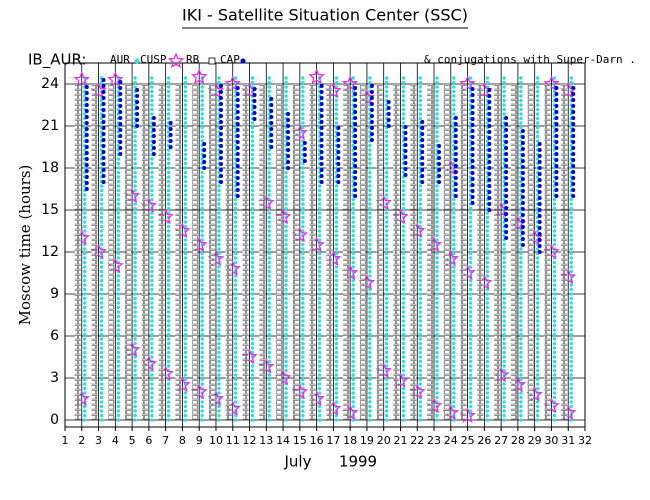 The width and height of the screenshot is (650, 500). Describe the element at coordinates (400, 440) in the screenshot. I see `x-tick-label: 21` at that location.